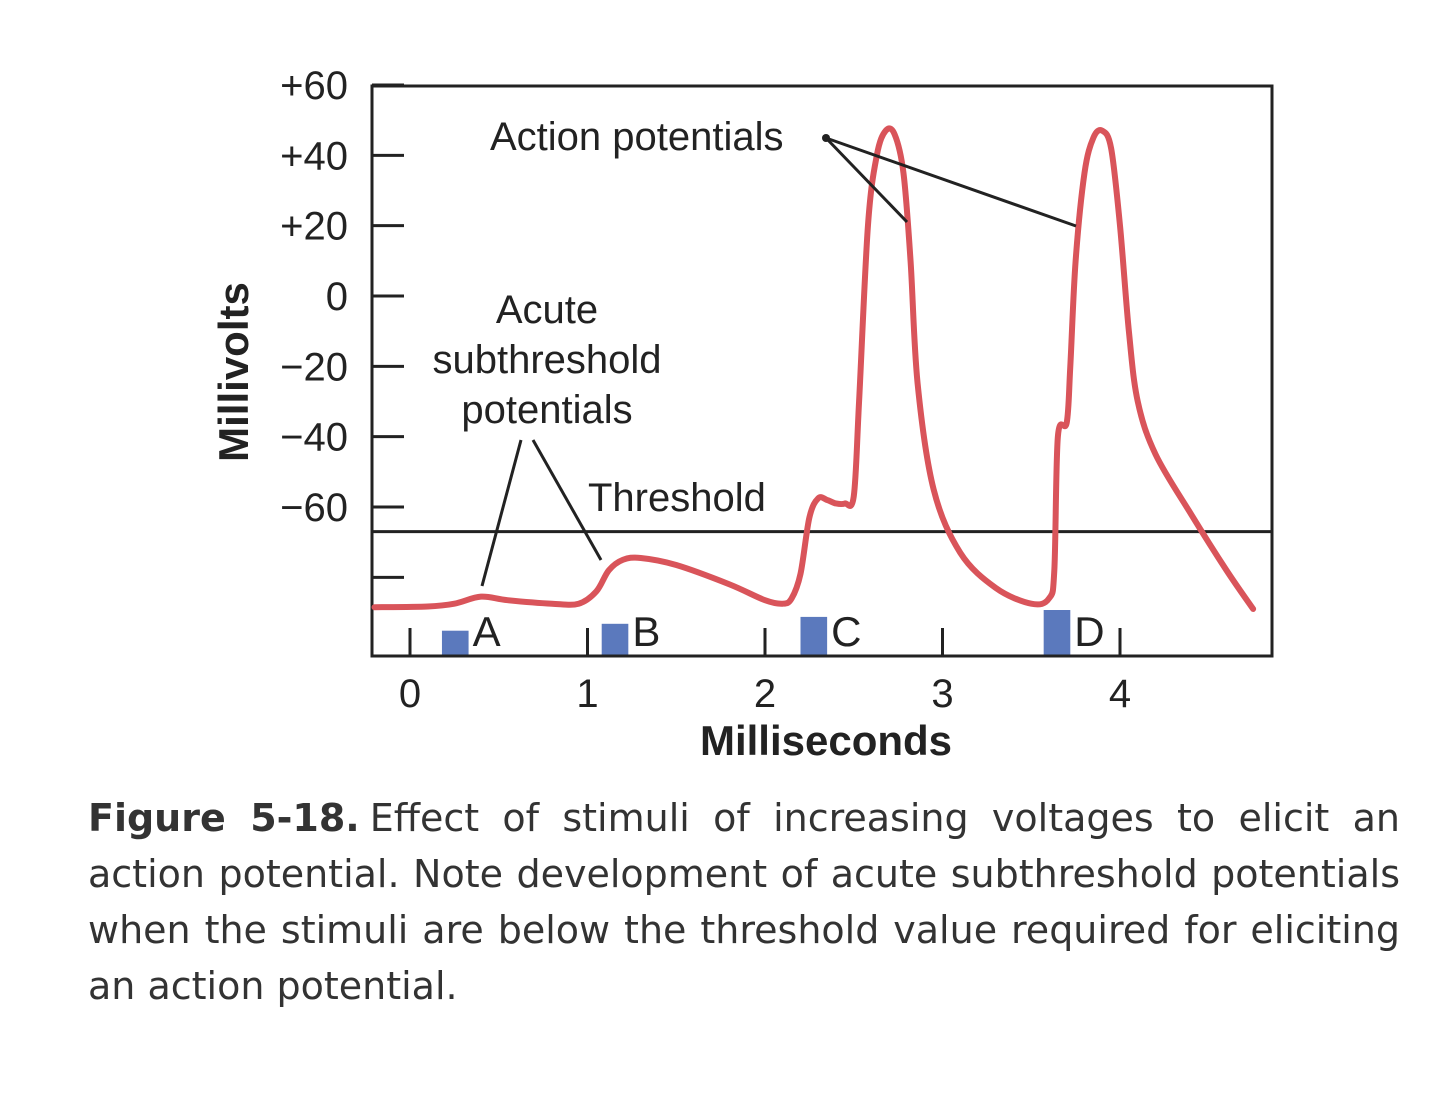  I want to click on stimulus-bar-c, so click(814, 636).